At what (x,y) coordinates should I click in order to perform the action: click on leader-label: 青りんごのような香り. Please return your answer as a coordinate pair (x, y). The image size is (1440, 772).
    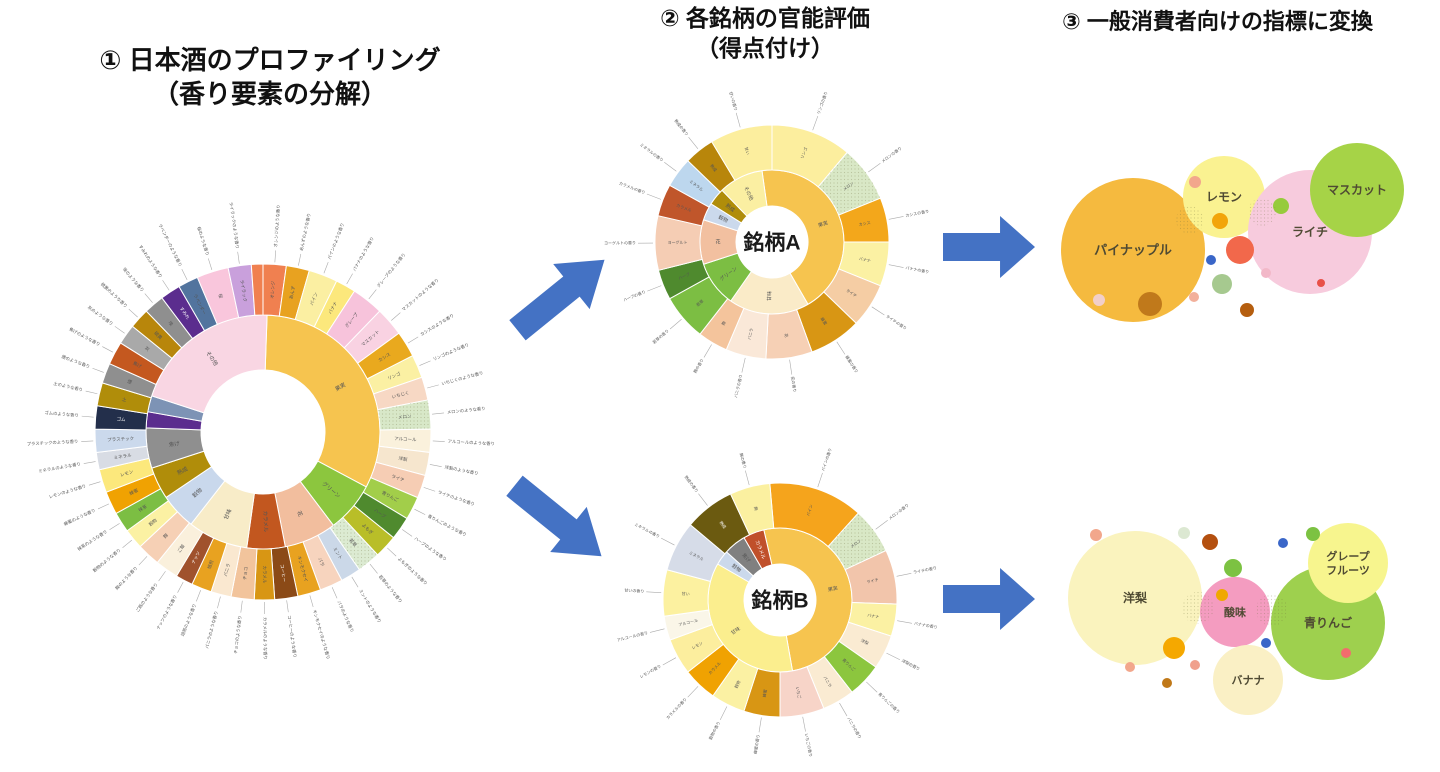
    Looking at the image, I should click on (446, 526).